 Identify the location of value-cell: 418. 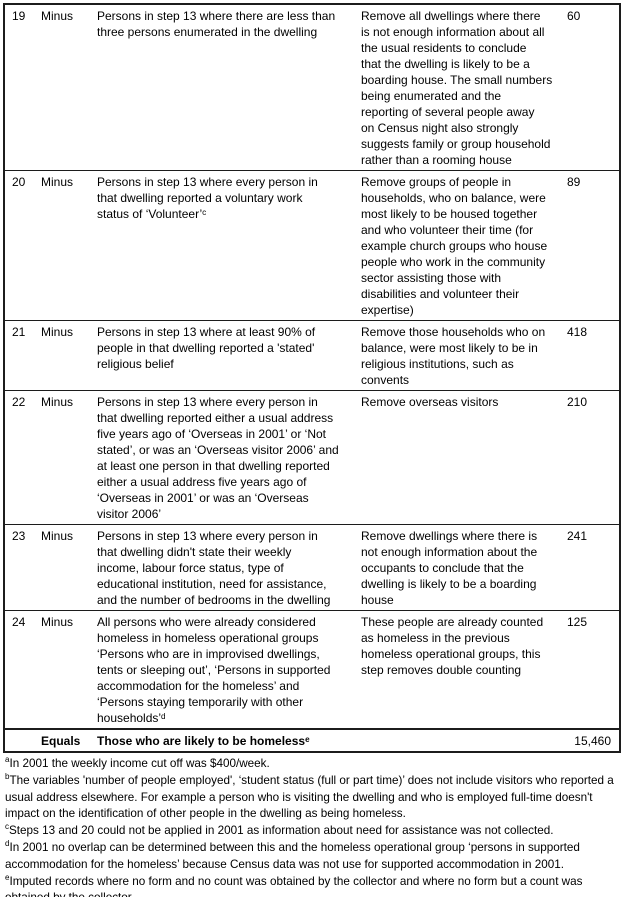
(591, 355).